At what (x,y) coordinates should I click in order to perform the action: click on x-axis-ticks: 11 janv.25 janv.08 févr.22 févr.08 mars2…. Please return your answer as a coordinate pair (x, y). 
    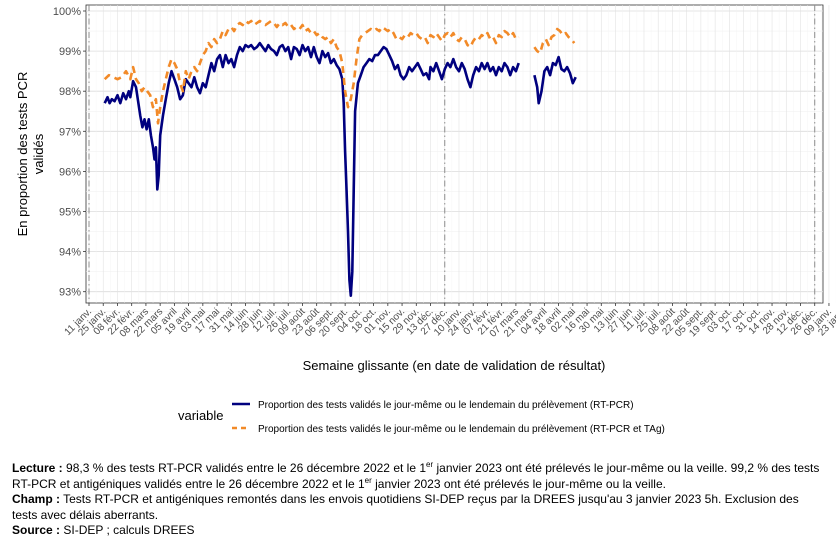
    Looking at the image, I should click on (449, 321).